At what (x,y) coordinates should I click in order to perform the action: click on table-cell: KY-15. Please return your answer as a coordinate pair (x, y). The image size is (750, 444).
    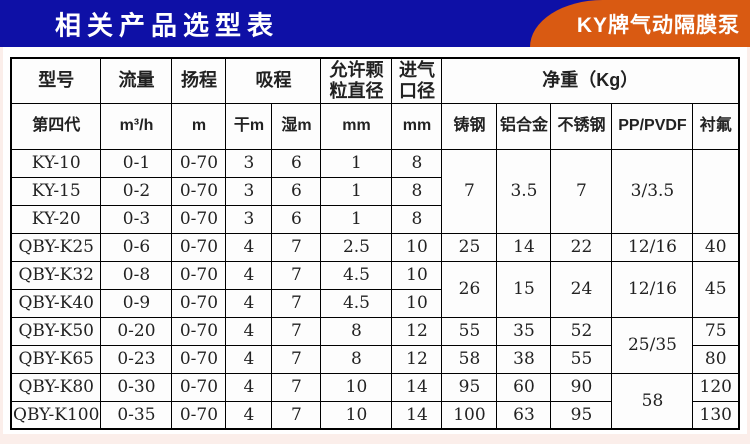
    Looking at the image, I should click on (56, 191).